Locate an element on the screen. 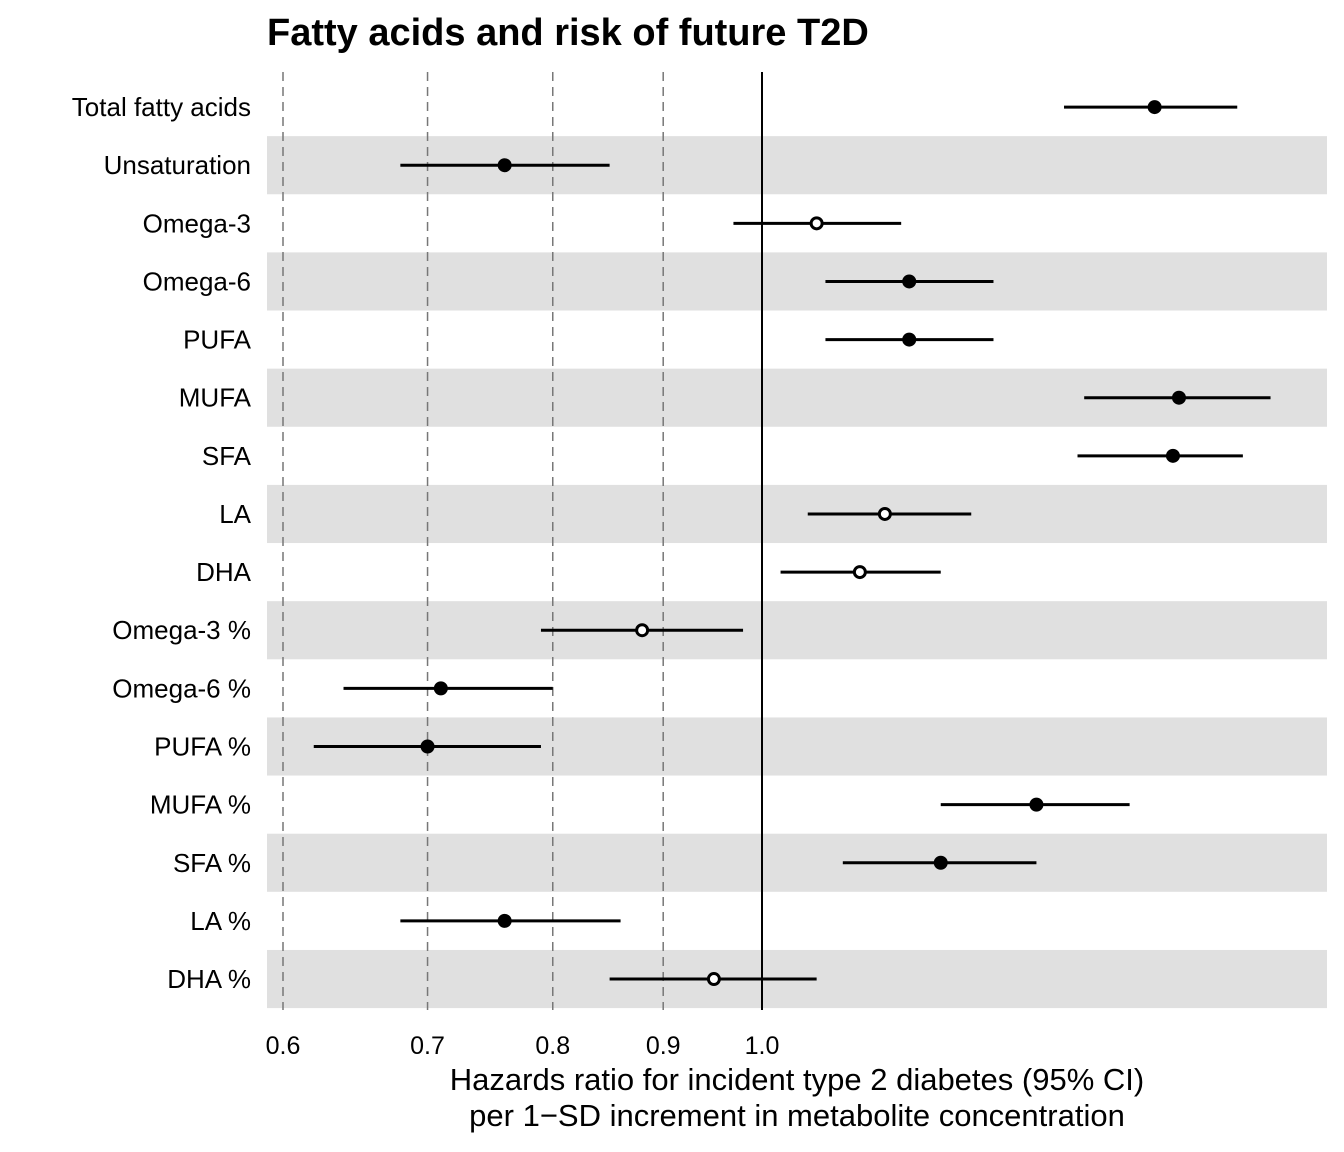 This screenshot has height=1152, width=1344. row-label: PUFA is located at coordinates (217, 340).